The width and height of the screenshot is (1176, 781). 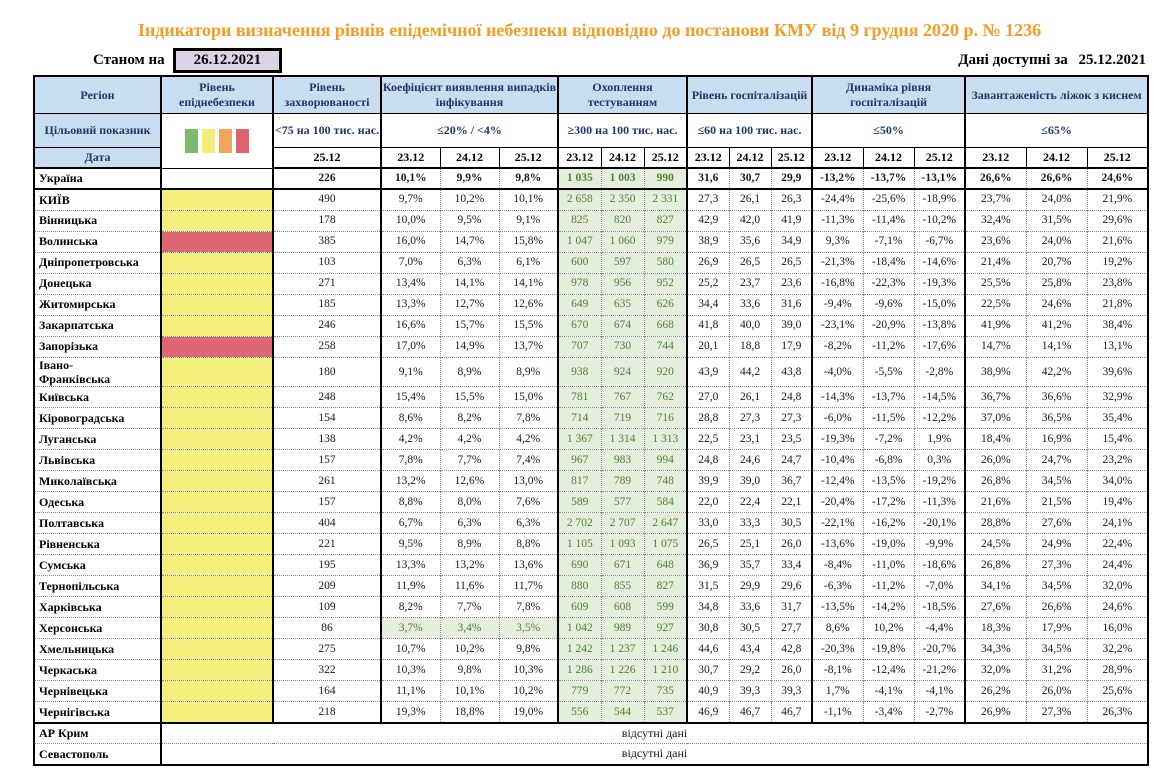 What do you see at coordinates (708, 502) in the screenshot?
I see `hosp-value: 22,0` at bounding box center [708, 502].